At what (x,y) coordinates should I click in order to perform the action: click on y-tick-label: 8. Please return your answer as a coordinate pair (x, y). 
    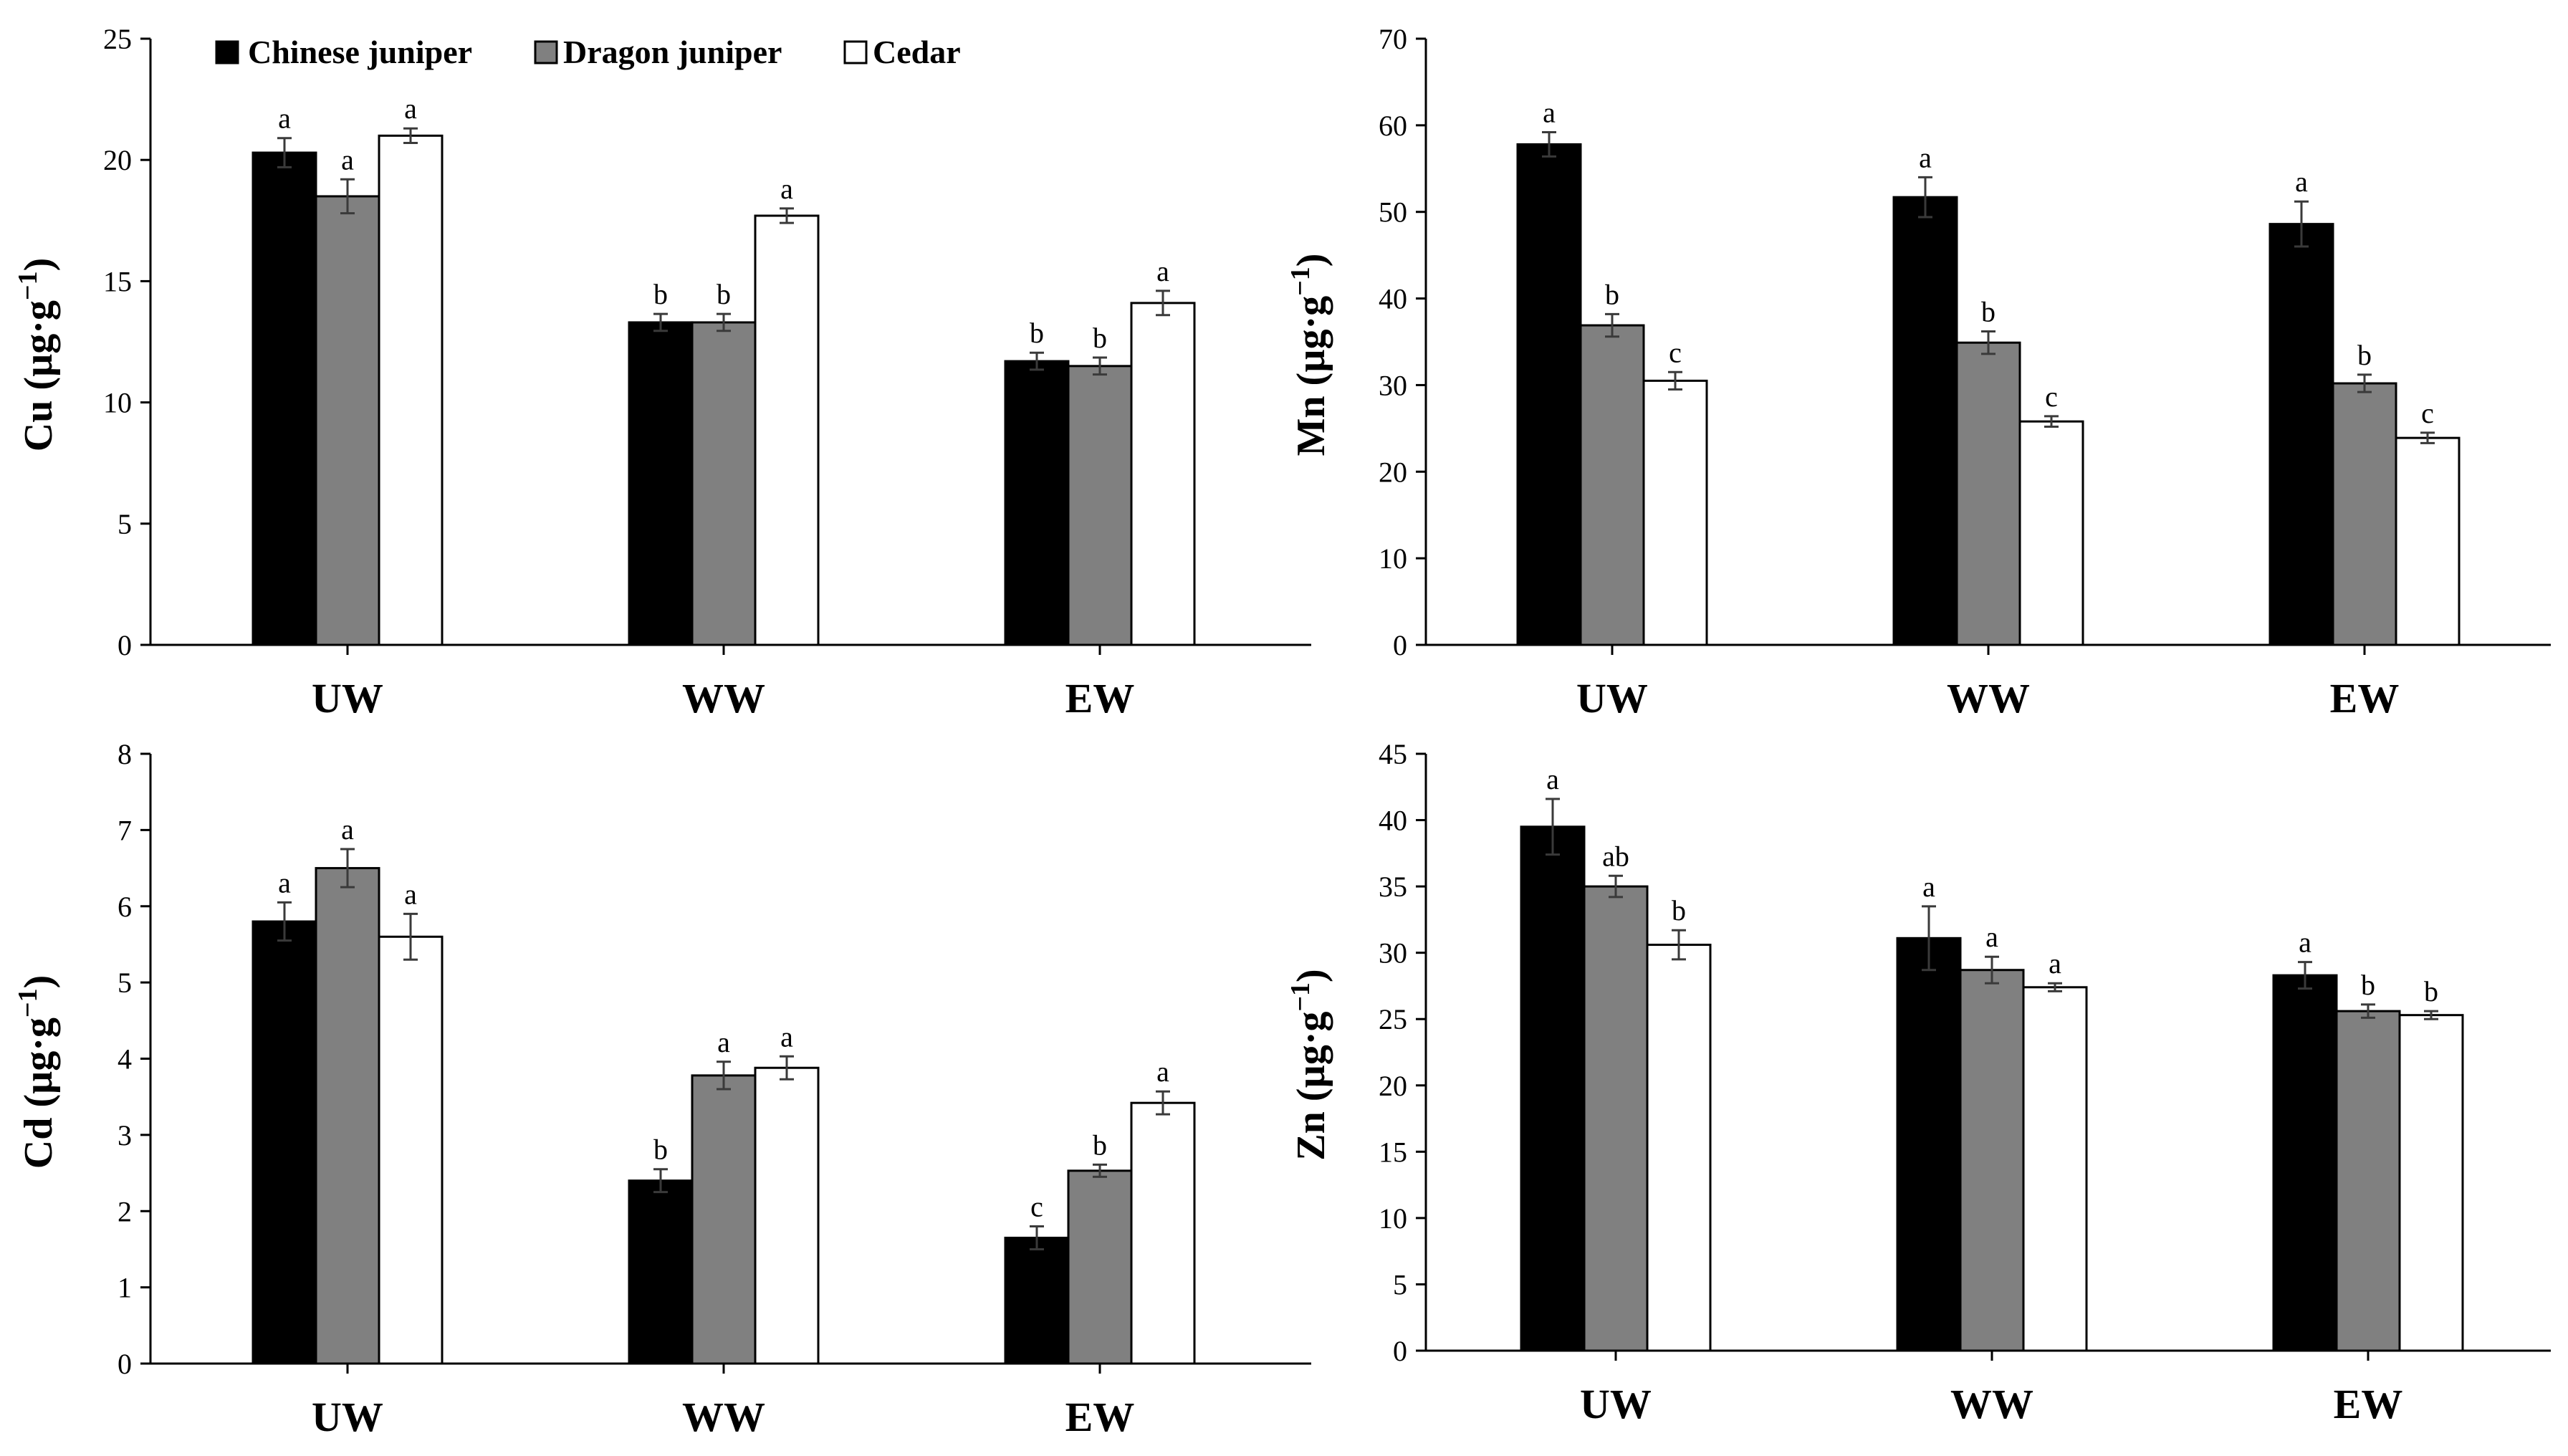
    Looking at the image, I should click on (125, 754).